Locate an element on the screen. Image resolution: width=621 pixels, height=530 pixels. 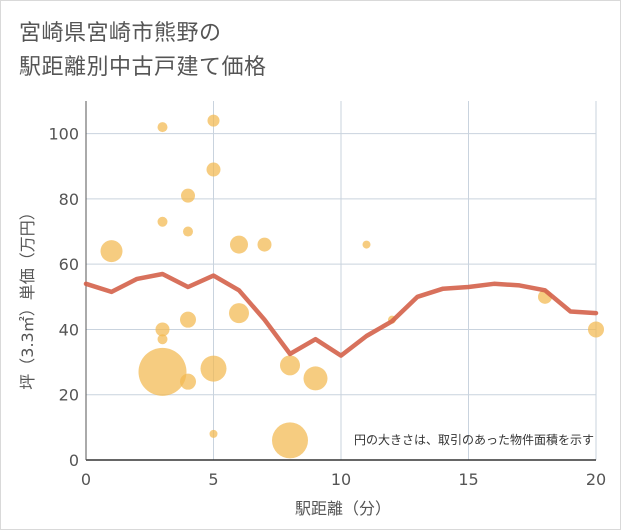
y-tick-label-0: 0 is located at coordinates (74, 460).